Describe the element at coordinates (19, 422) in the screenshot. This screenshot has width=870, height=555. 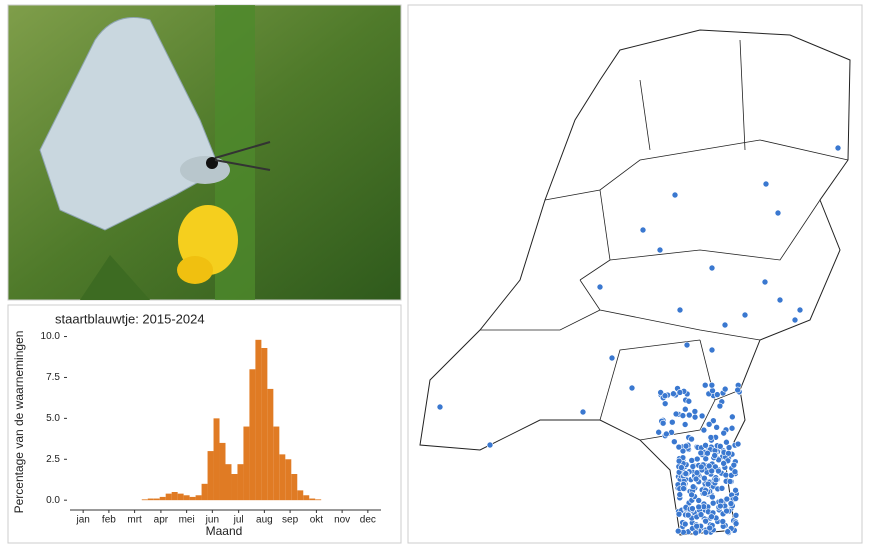
I see `y-axis-label: Percentage van de waarnemingen` at that location.